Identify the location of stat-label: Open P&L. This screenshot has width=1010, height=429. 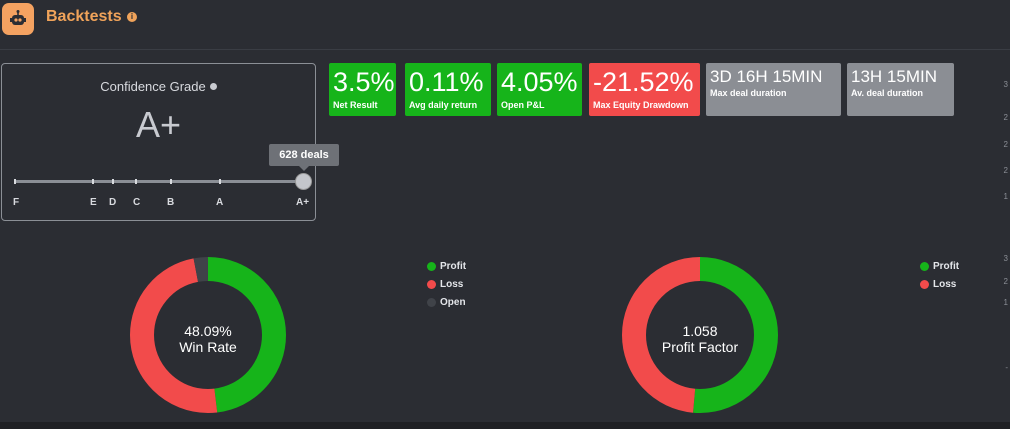
(523, 105).